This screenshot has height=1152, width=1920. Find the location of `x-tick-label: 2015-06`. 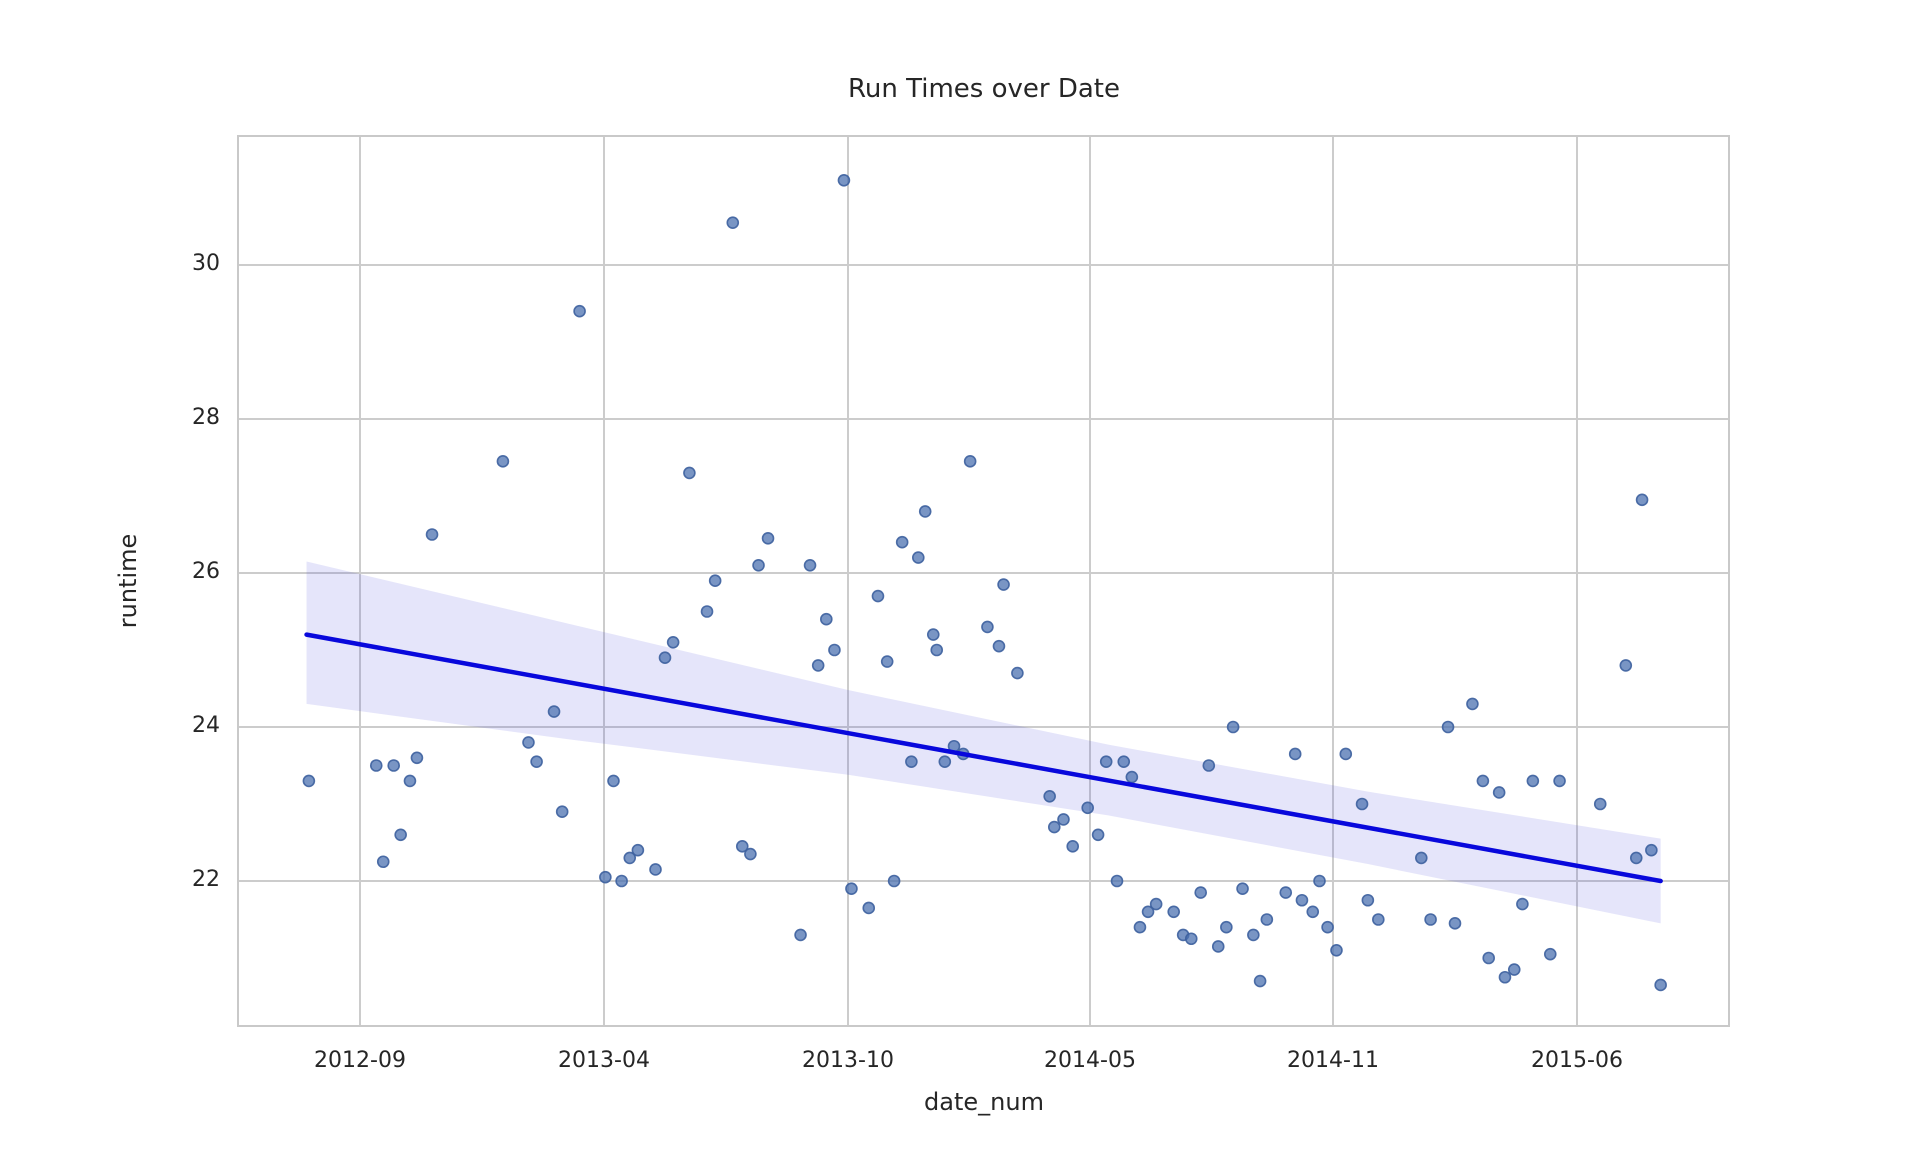

x-tick-label: 2015-06 is located at coordinates (1577, 1060).